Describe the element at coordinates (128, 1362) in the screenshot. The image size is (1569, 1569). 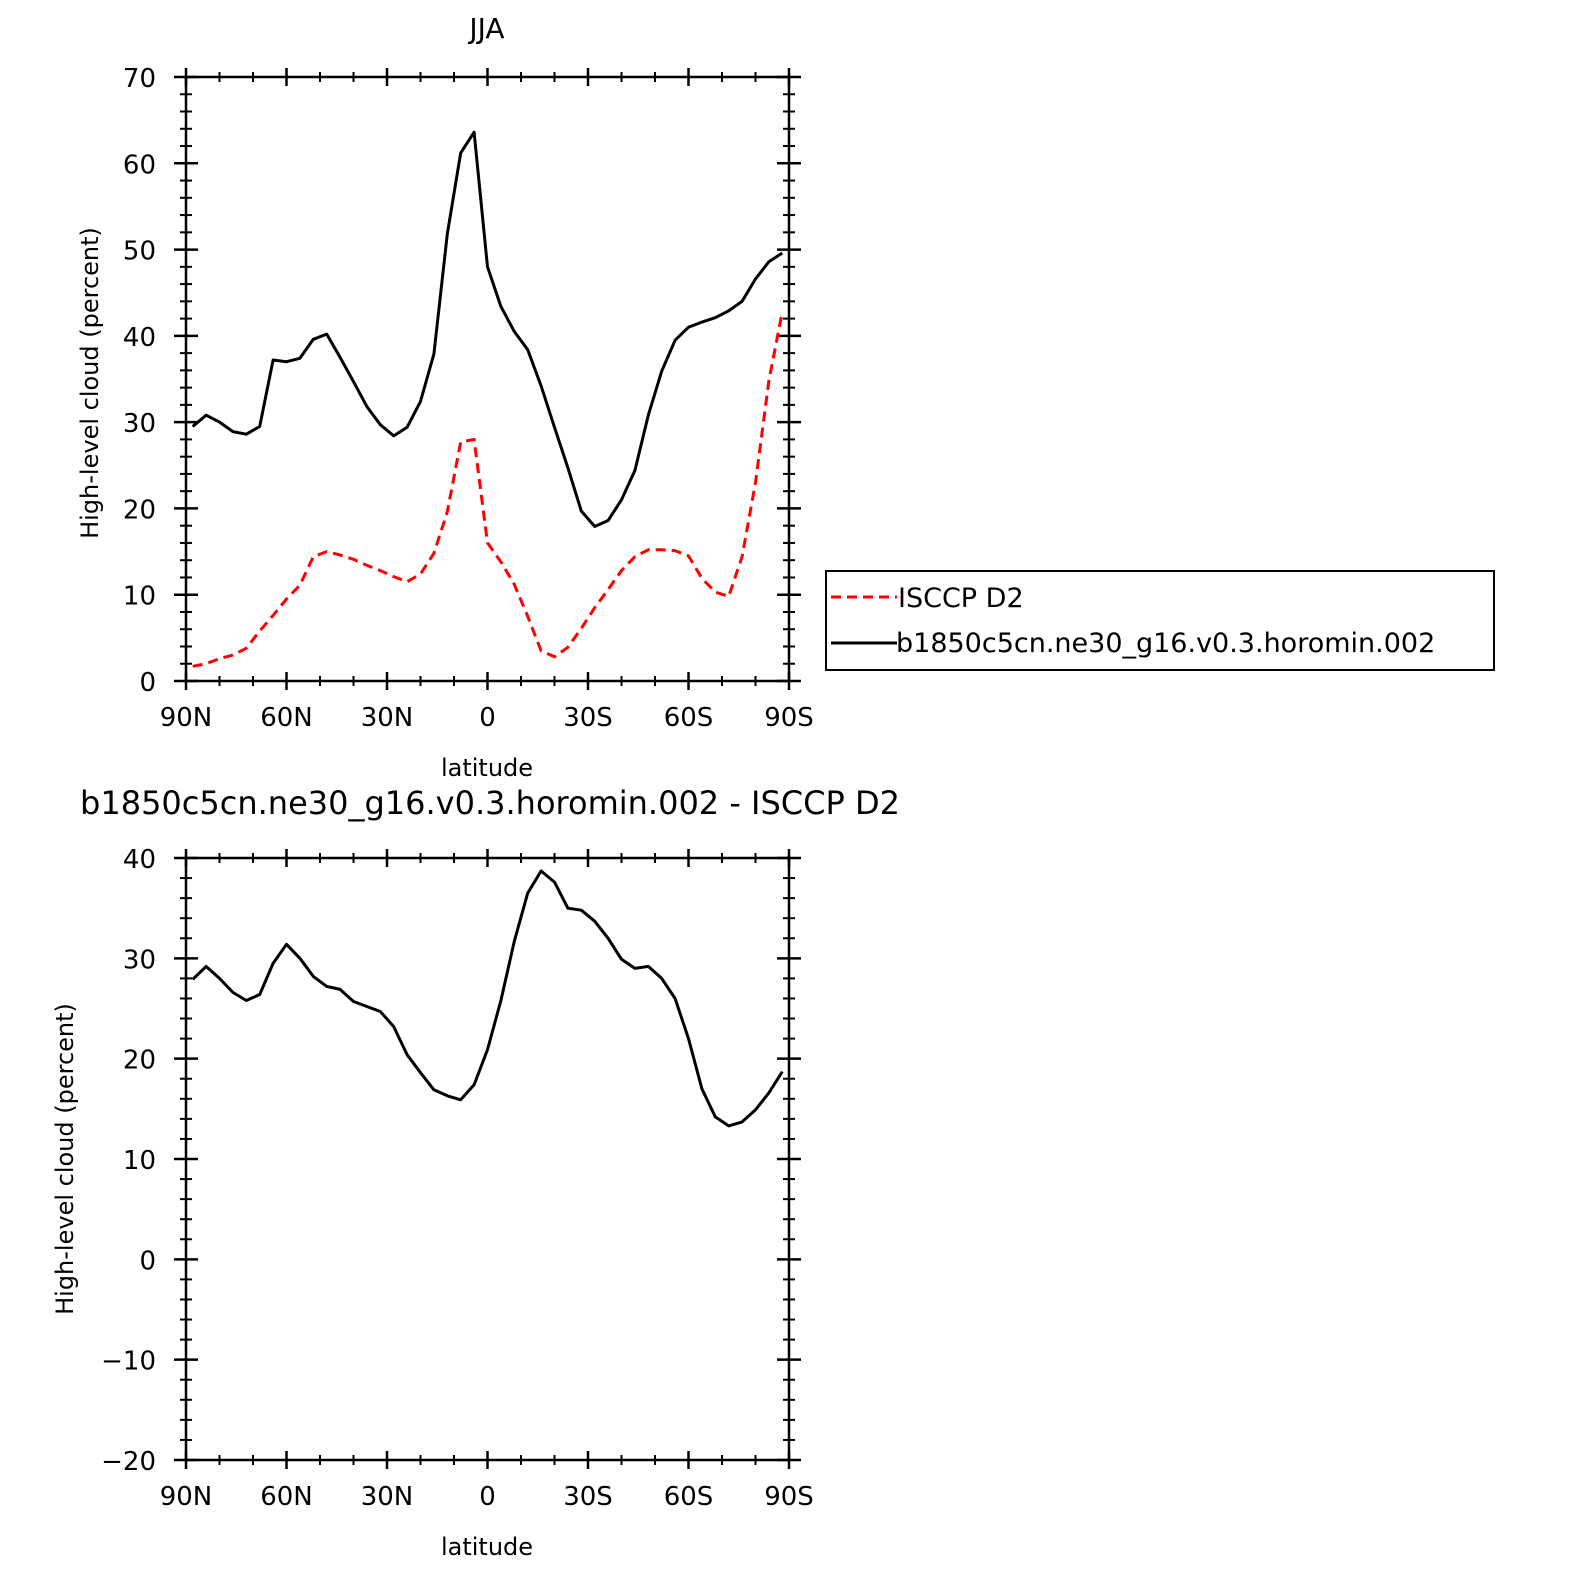
I see `y-tick-label: −10` at that location.